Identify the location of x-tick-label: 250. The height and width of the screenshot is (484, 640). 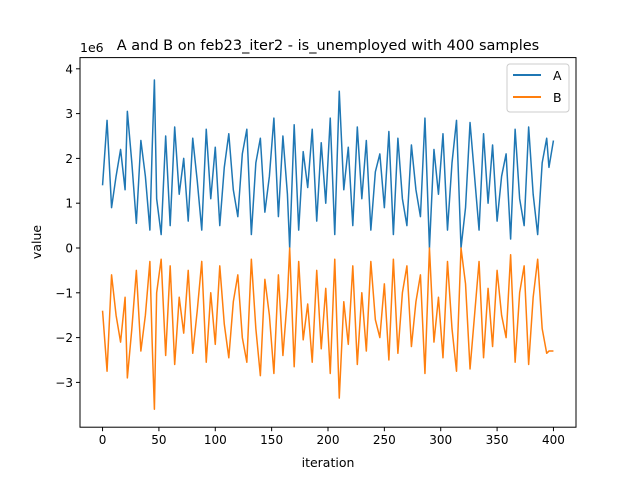
(384, 440).